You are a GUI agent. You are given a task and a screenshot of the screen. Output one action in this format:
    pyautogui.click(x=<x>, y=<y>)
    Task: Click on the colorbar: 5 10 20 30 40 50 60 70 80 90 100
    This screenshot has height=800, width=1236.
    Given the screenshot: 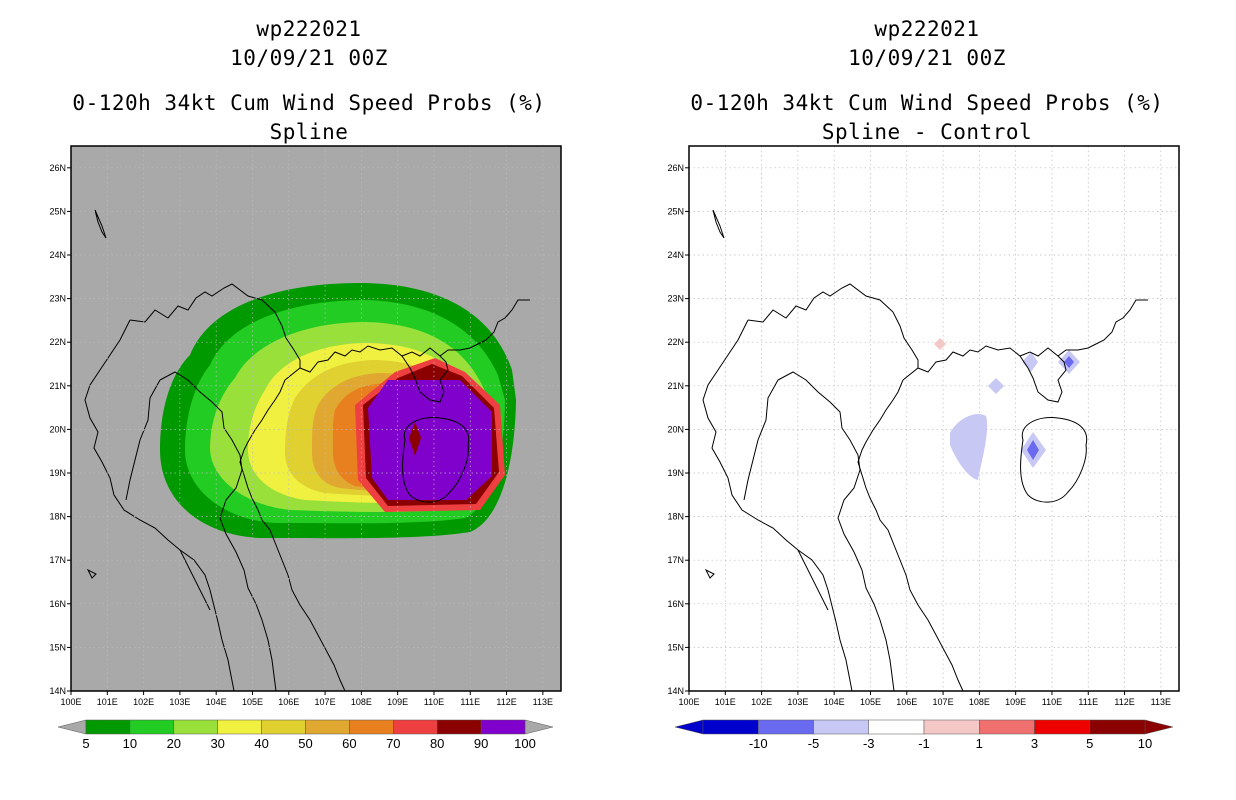 What is the action you would take?
    pyautogui.click(x=305, y=735)
    